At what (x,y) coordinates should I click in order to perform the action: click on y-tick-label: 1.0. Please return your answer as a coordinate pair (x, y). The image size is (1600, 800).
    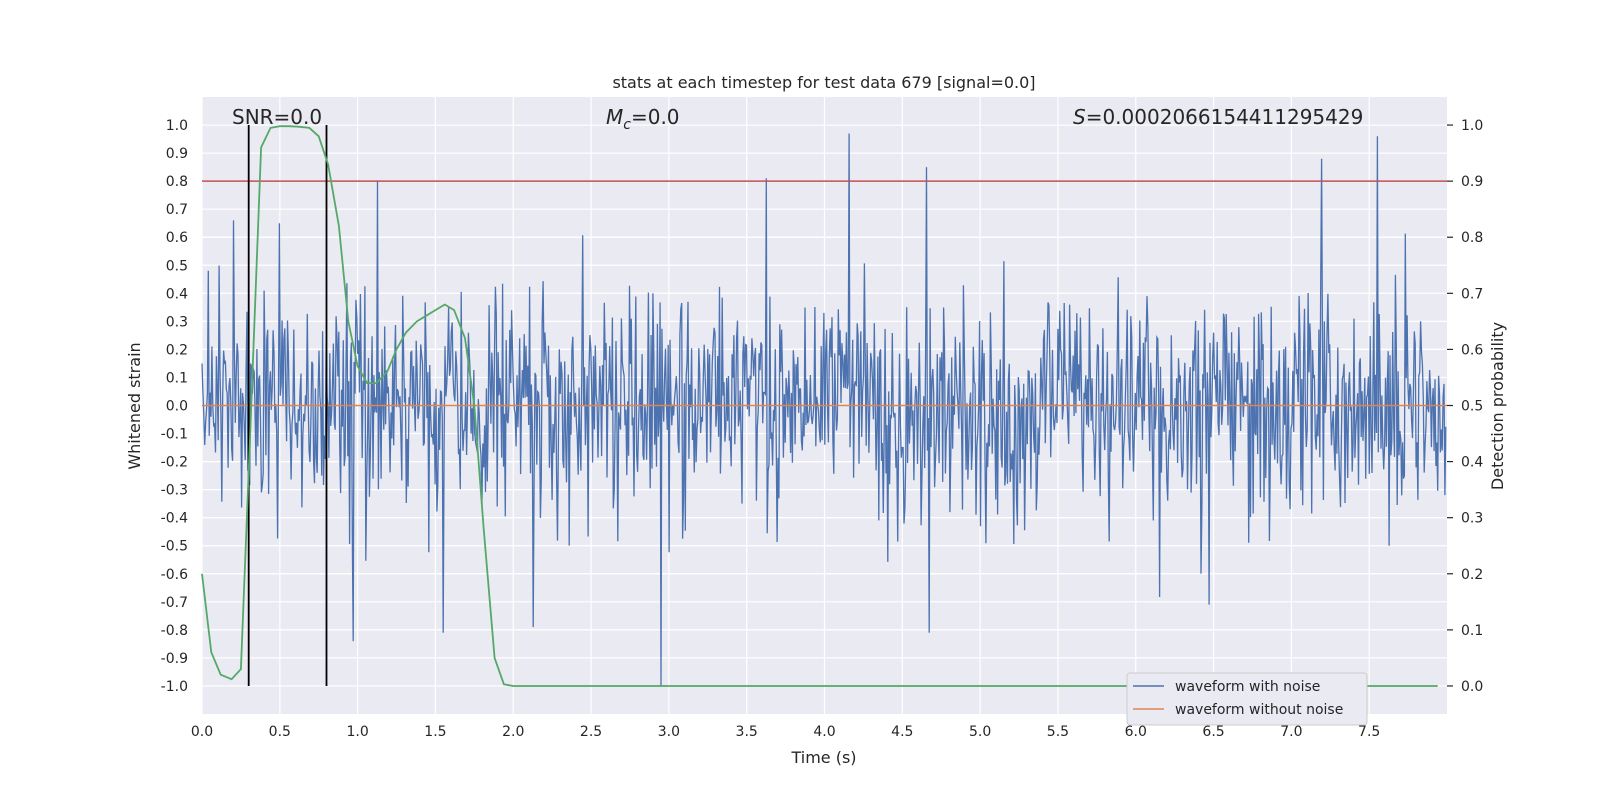
    Looking at the image, I should click on (177, 126).